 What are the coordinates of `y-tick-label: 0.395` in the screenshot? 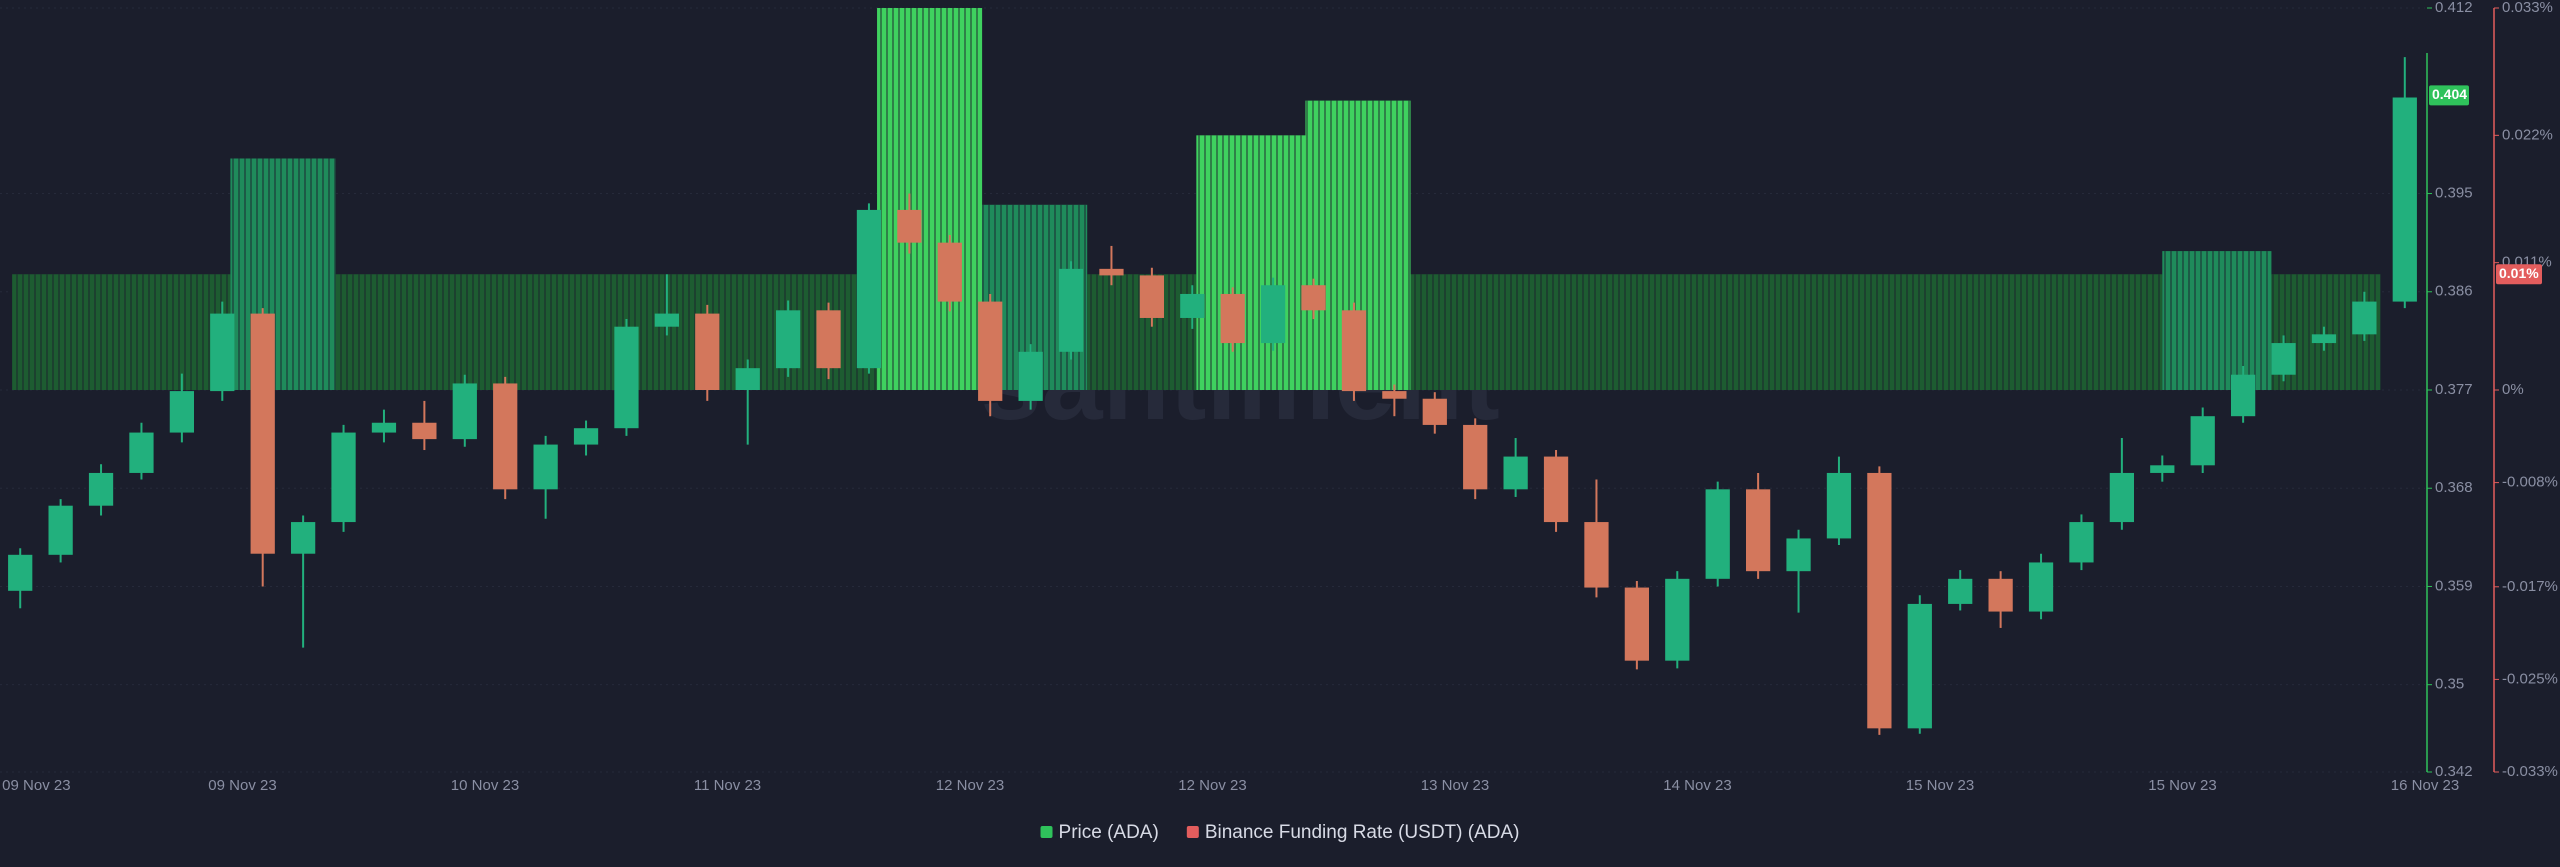 It's located at (2454, 193).